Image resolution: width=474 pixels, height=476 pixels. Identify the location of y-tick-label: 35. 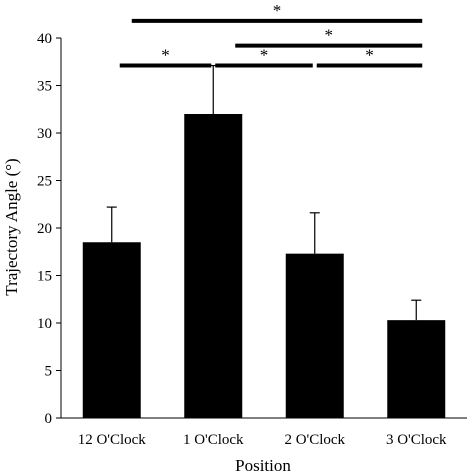
(44, 87).